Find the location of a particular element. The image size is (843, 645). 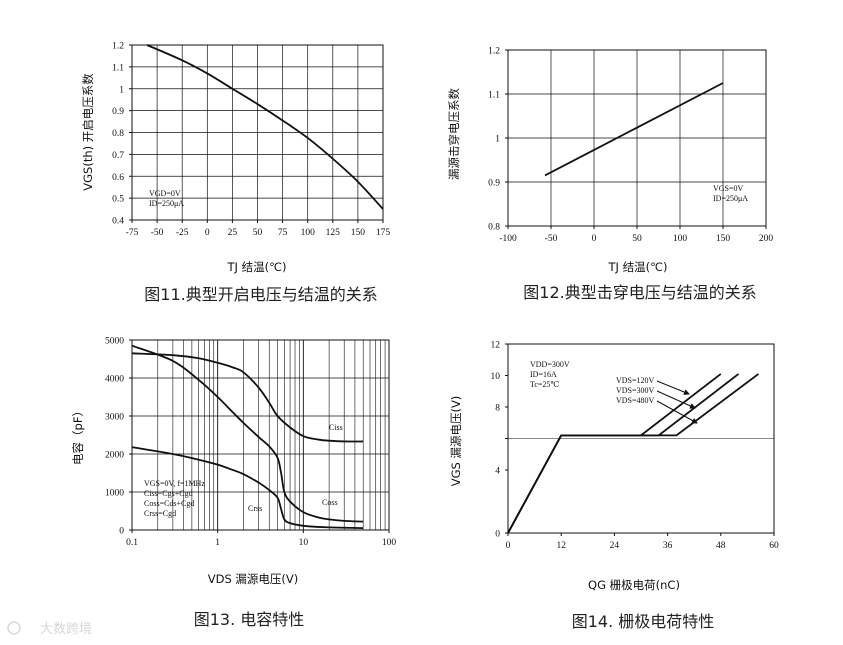

chart-13-frame is located at coordinates (260, 435).